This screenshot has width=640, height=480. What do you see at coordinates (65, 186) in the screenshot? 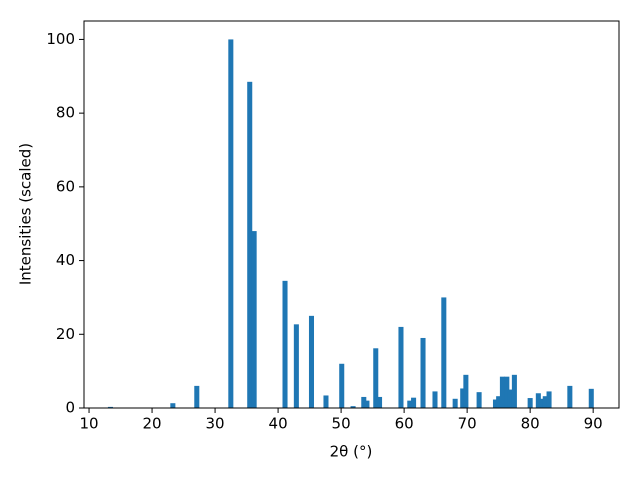
I see `y-tick-label: 60` at bounding box center [65, 186].